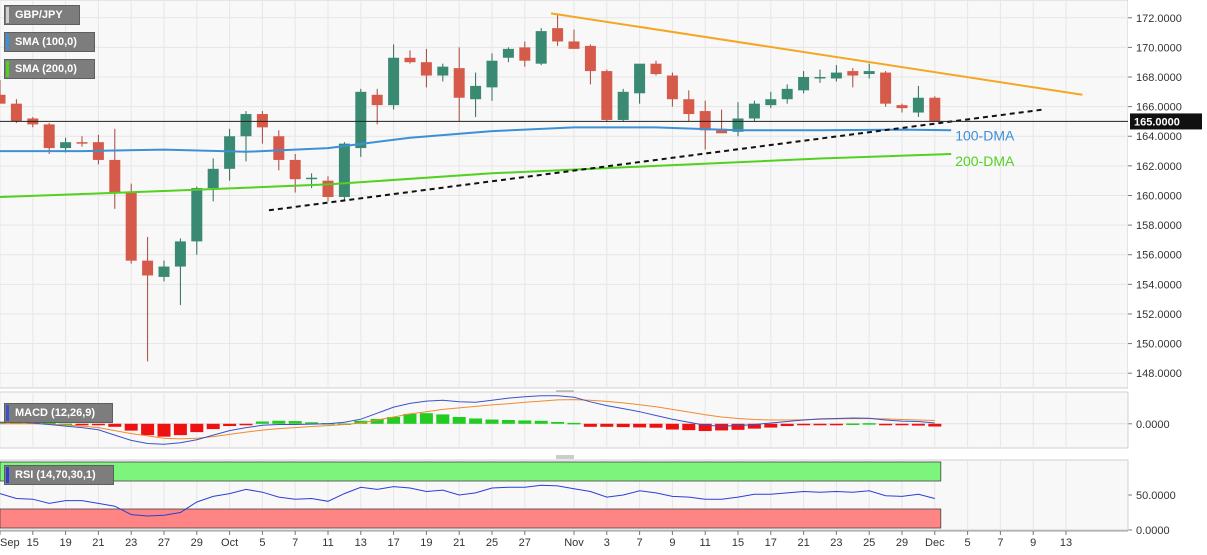 The height and width of the screenshot is (555, 1207). I want to click on macd-legend: MACD (12,26,9), so click(58, 413).